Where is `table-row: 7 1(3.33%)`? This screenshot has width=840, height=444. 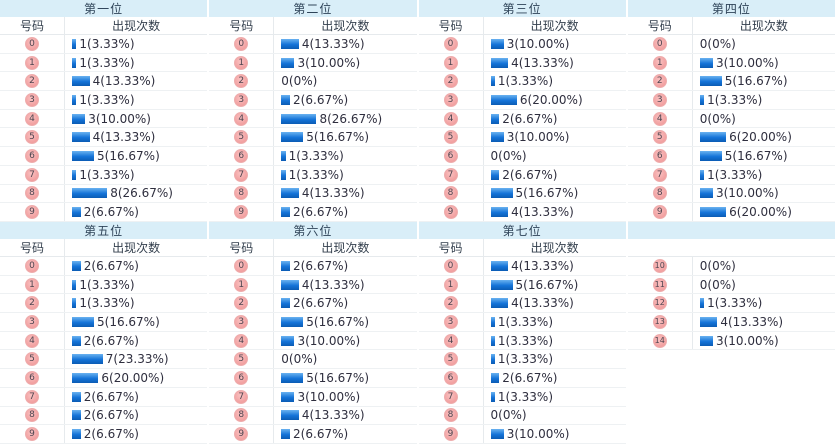 table-row: 7 1(3.33%) is located at coordinates (731, 175).